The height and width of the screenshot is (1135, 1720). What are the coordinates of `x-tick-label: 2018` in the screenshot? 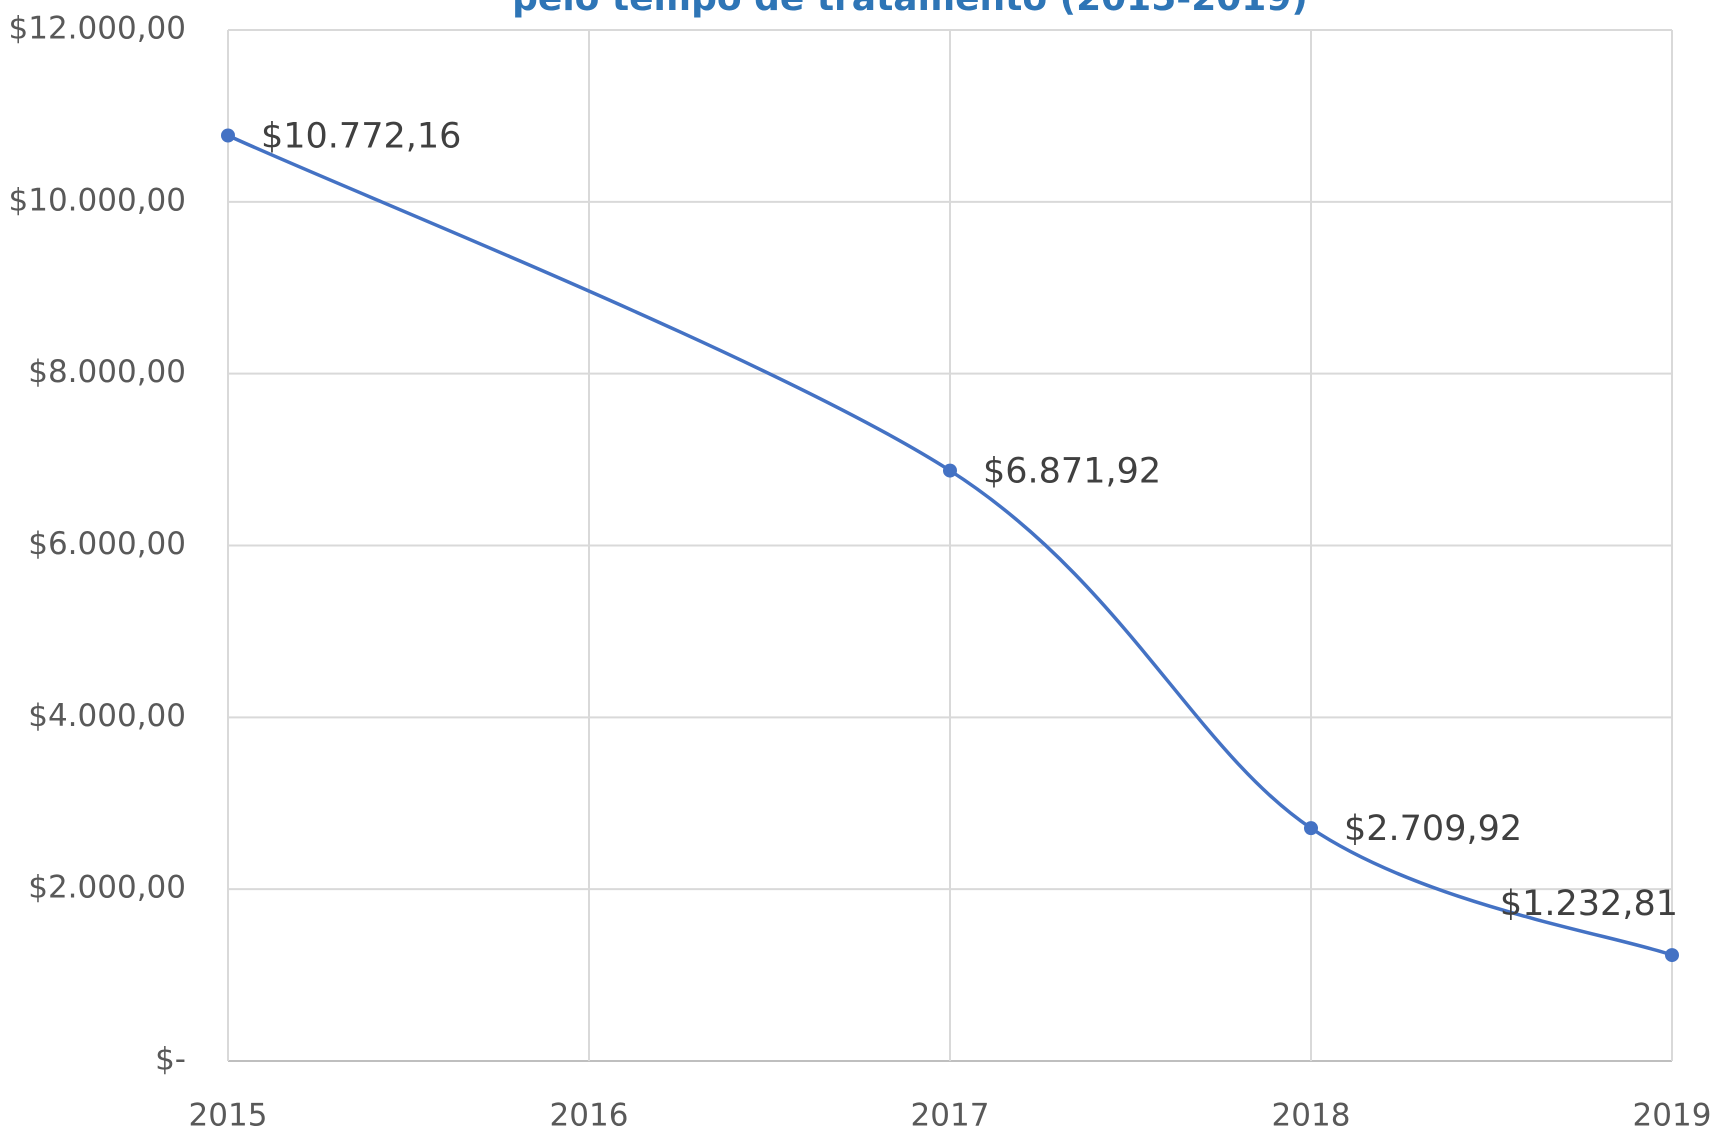 It's located at (1311, 1116).